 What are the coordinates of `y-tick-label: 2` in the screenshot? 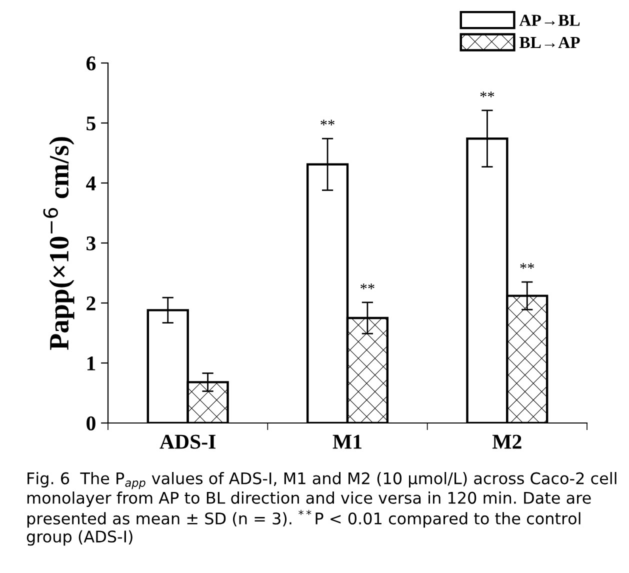 It's located at (91, 303).